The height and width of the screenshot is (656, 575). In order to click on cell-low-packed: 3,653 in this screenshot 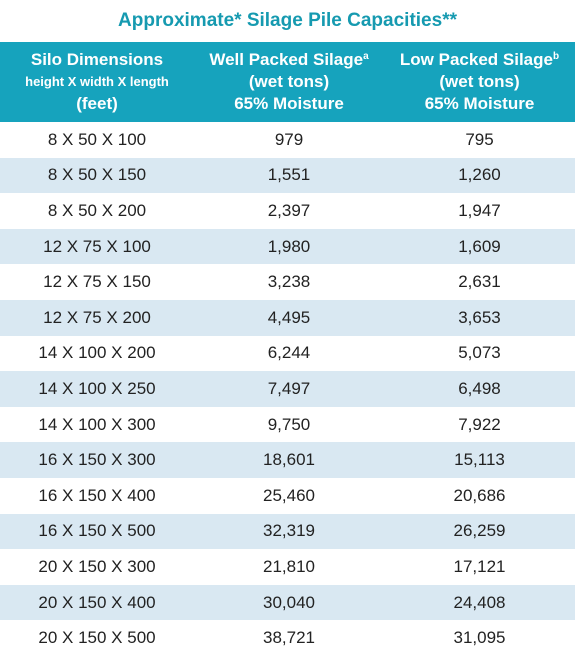, I will do `click(479, 317)`.